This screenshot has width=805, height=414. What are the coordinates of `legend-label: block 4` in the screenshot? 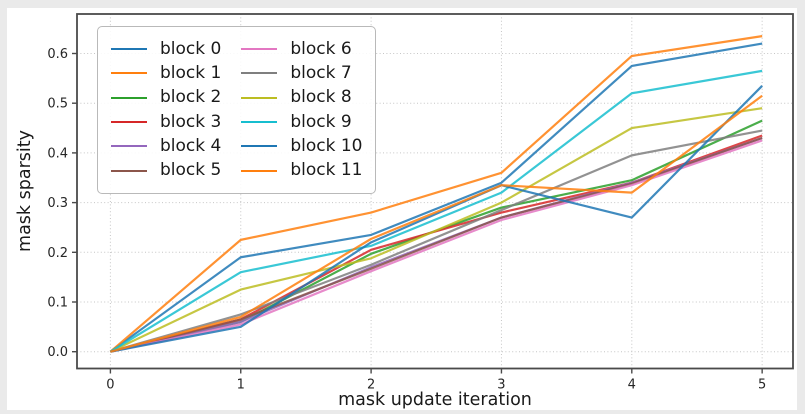 It's located at (191, 145).